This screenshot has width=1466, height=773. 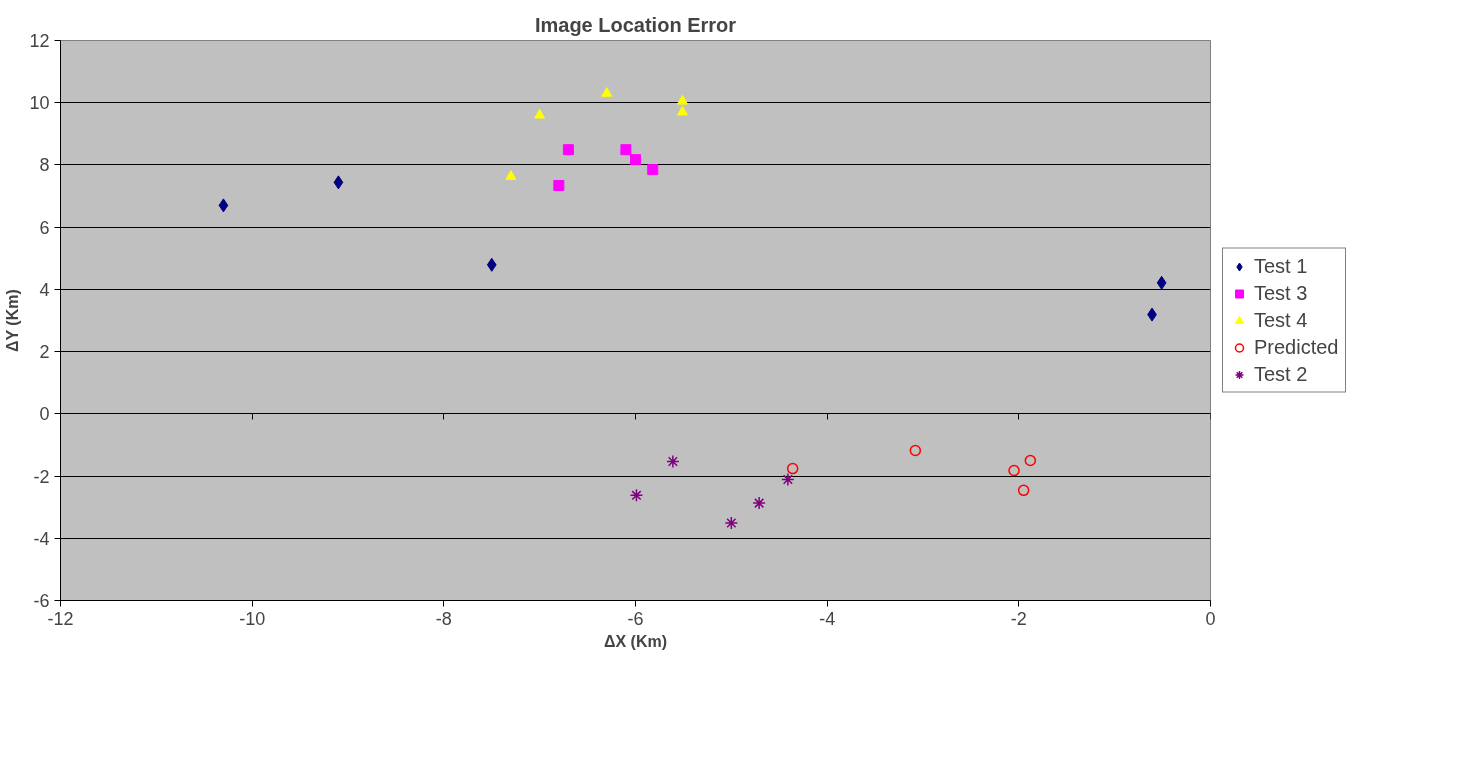 What do you see at coordinates (39, 41) in the screenshot?
I see `y-tick-label: 12` at bounding box center [39, 41].